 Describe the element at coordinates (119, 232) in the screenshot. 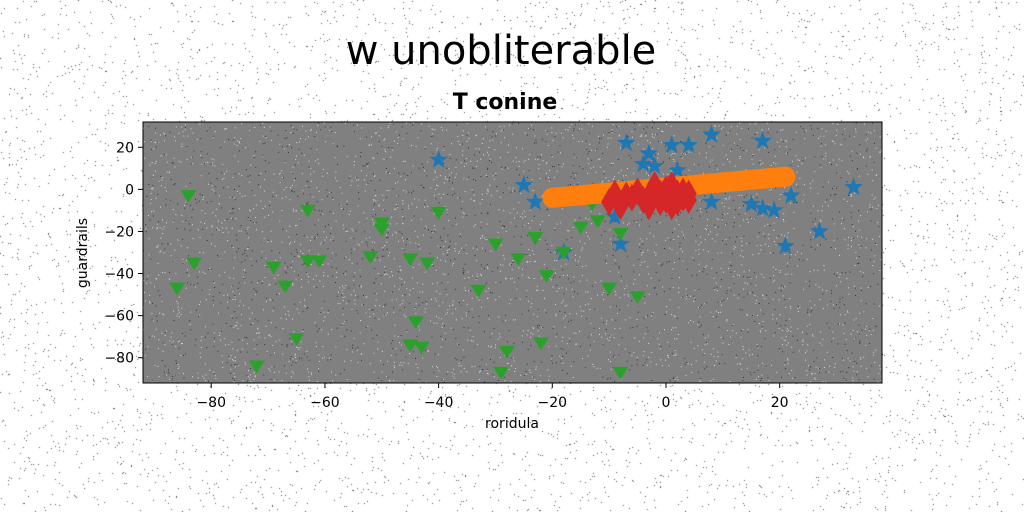

I see `y-tick-label: −20` at that location.